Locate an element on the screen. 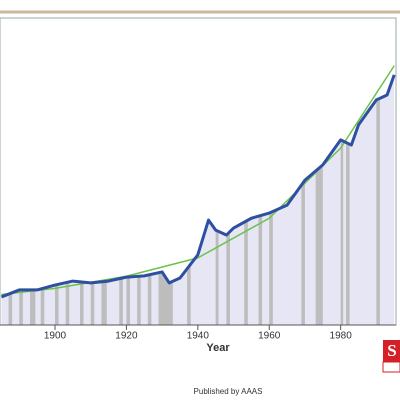 Image resolution: width=400 pixels, height=400 pixels. x-axis-label: Year is located at coordinates (218, 348).